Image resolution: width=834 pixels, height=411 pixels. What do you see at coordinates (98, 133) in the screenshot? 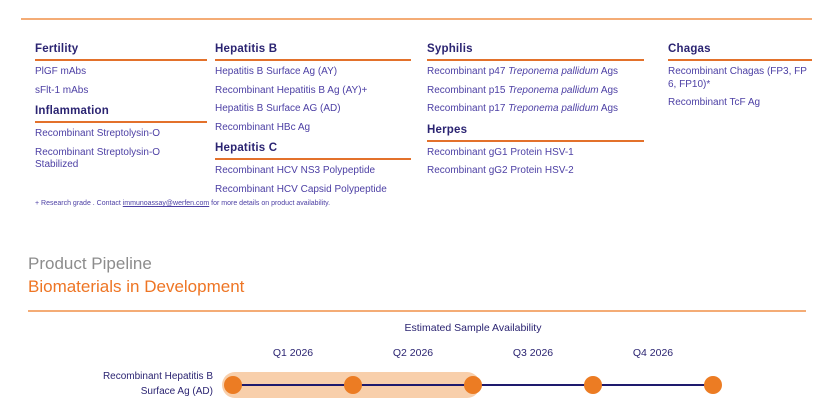
I see `catalog-item: Recombinant Streptolysin-O` at bounding box center [98, 133].